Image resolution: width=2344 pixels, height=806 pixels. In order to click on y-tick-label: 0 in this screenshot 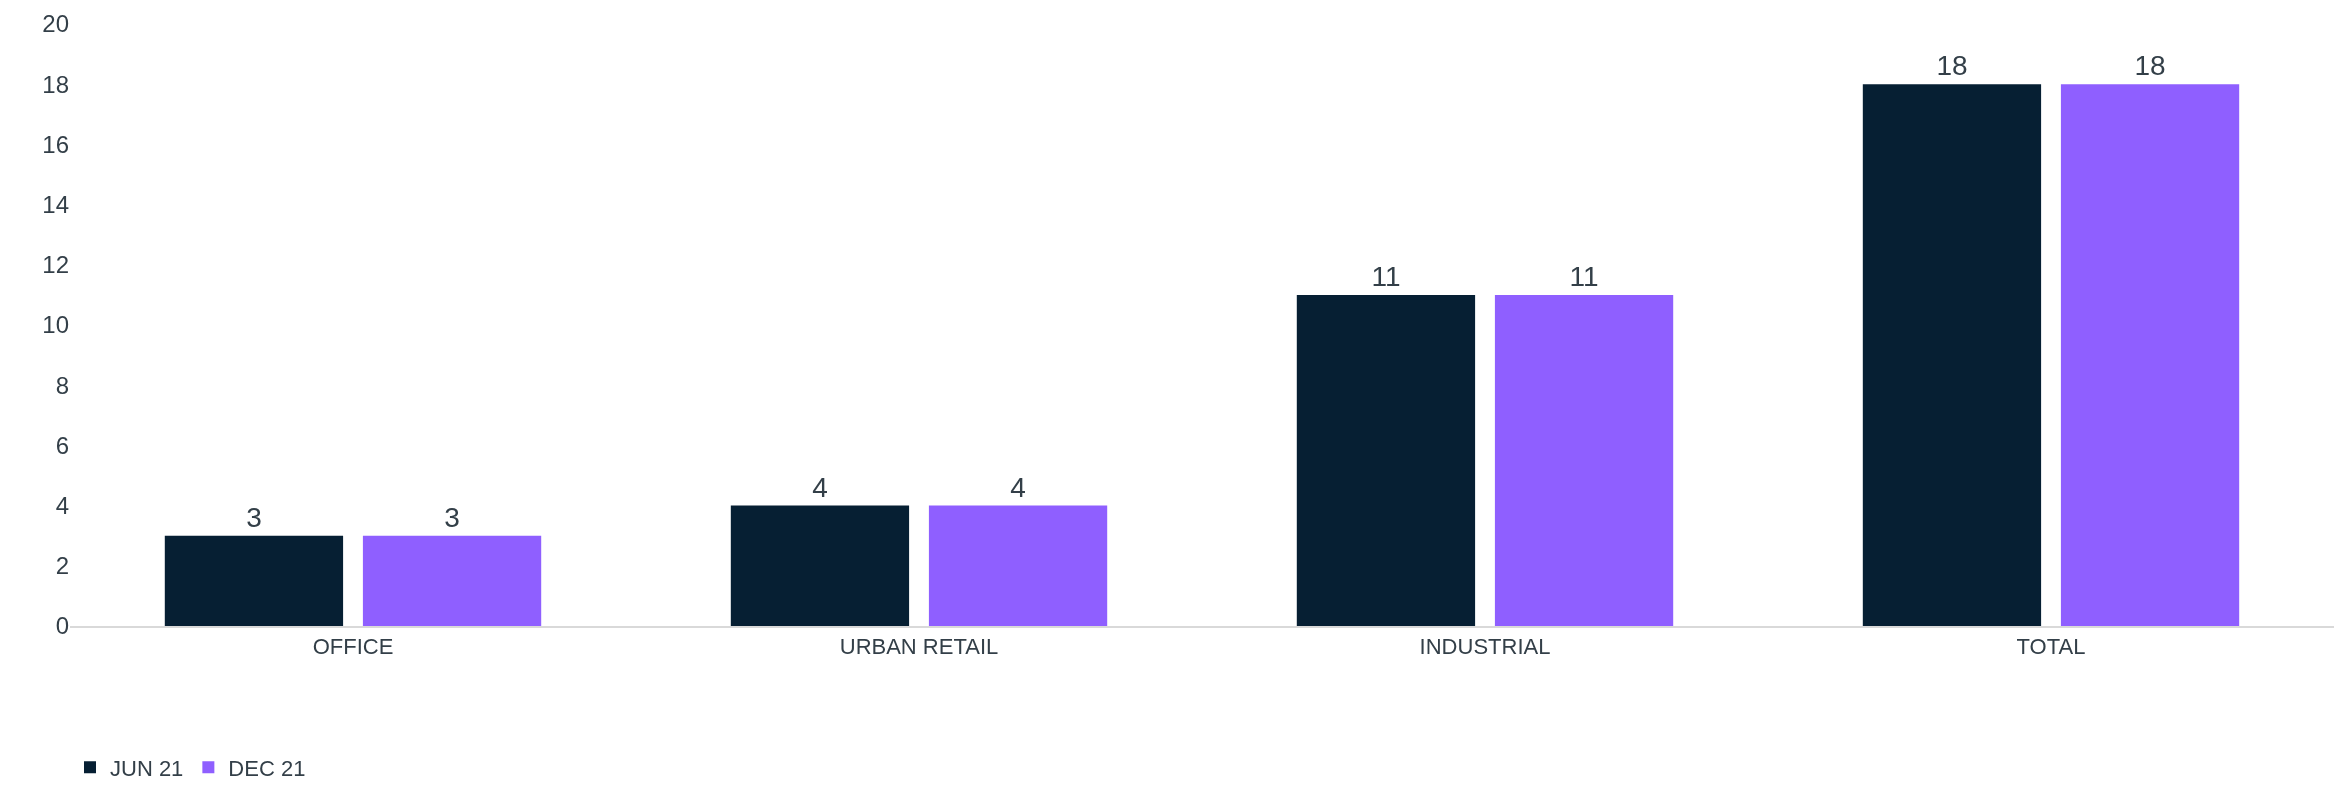, I will do `click(62, 626)`.